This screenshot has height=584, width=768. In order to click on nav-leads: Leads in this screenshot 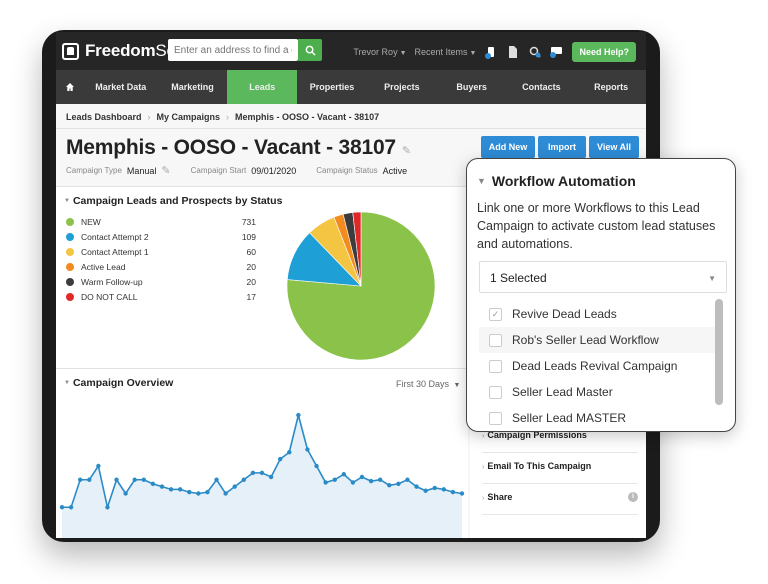, I will do `click(262, 87)`.